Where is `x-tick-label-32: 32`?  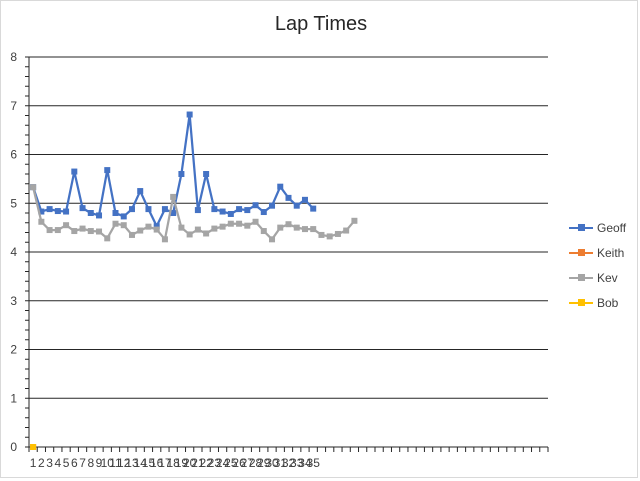 x-tick-label-32: 32 is located at coordinates (289, 463).